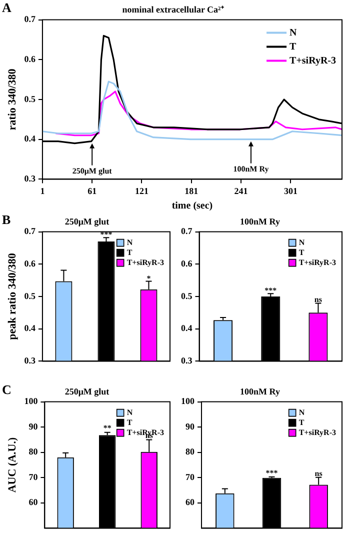 This screenshot has height=549, width=348. Describe the element at coordinates (12, 465) in the screenshot. I see `y-axis-title: AUC (A.U.)` at that location.